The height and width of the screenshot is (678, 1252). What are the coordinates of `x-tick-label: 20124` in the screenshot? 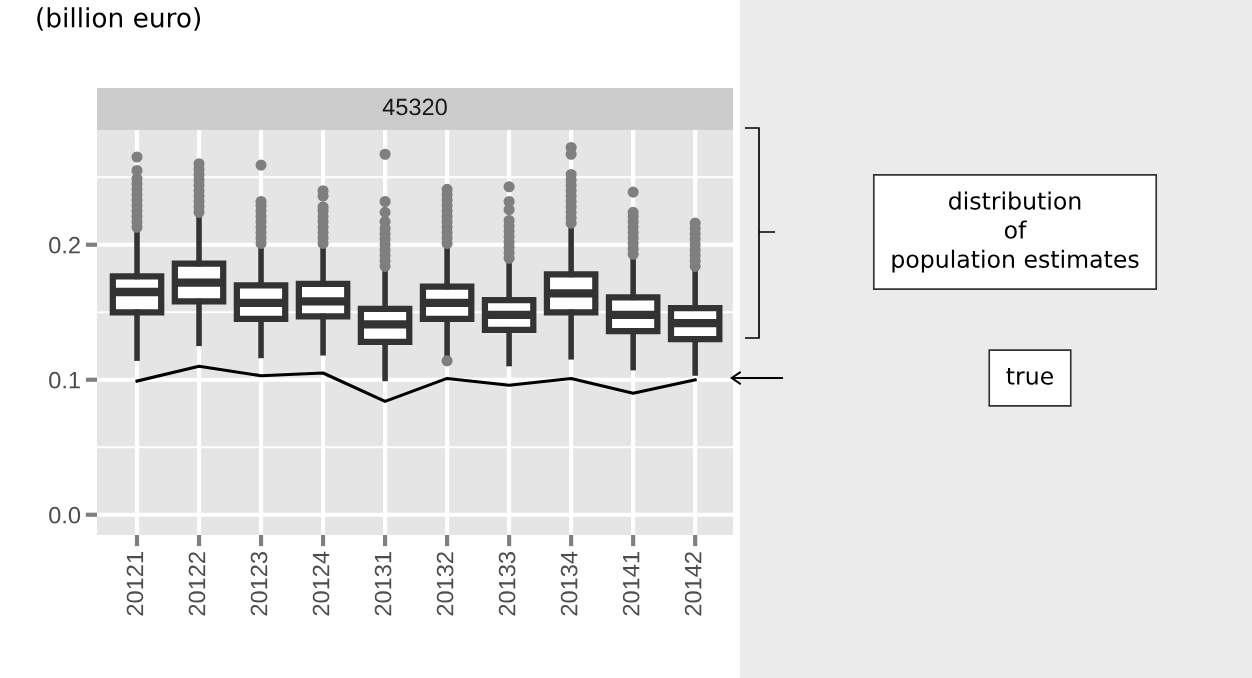 It's located at (321, 583).